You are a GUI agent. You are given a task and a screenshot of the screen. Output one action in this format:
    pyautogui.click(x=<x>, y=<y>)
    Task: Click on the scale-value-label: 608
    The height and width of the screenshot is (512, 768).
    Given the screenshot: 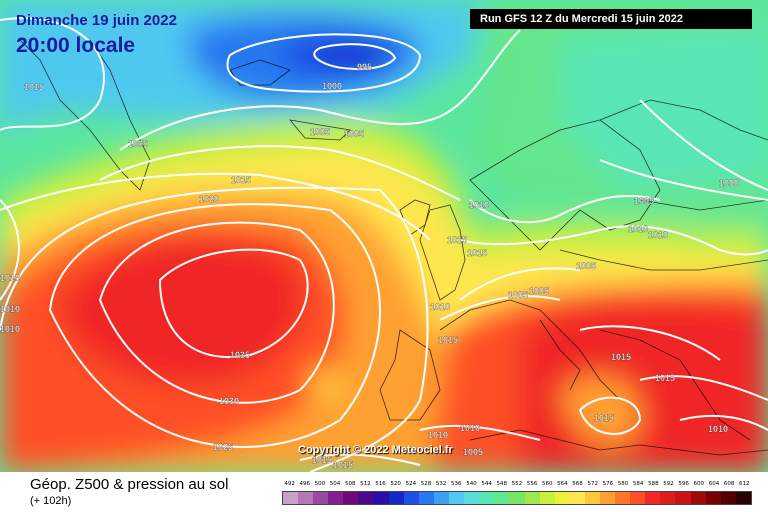 What is the action you would take?
    pyautogui.click(x=729, y=484)
    